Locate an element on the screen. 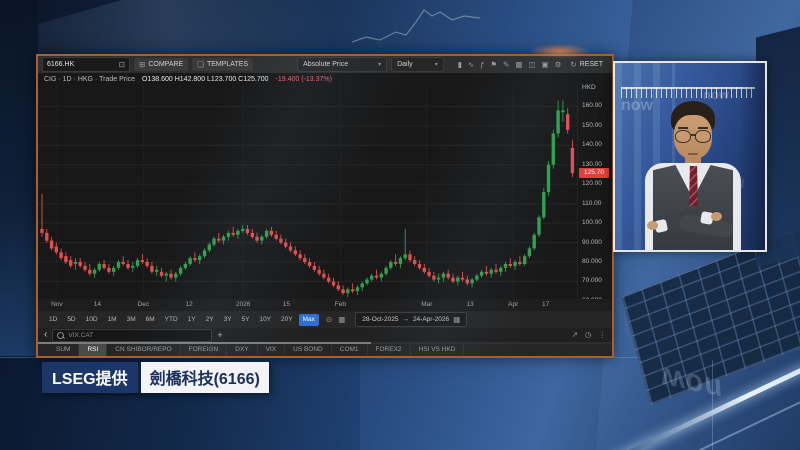  arrow-icon: → is located at coordinates (405, 319).